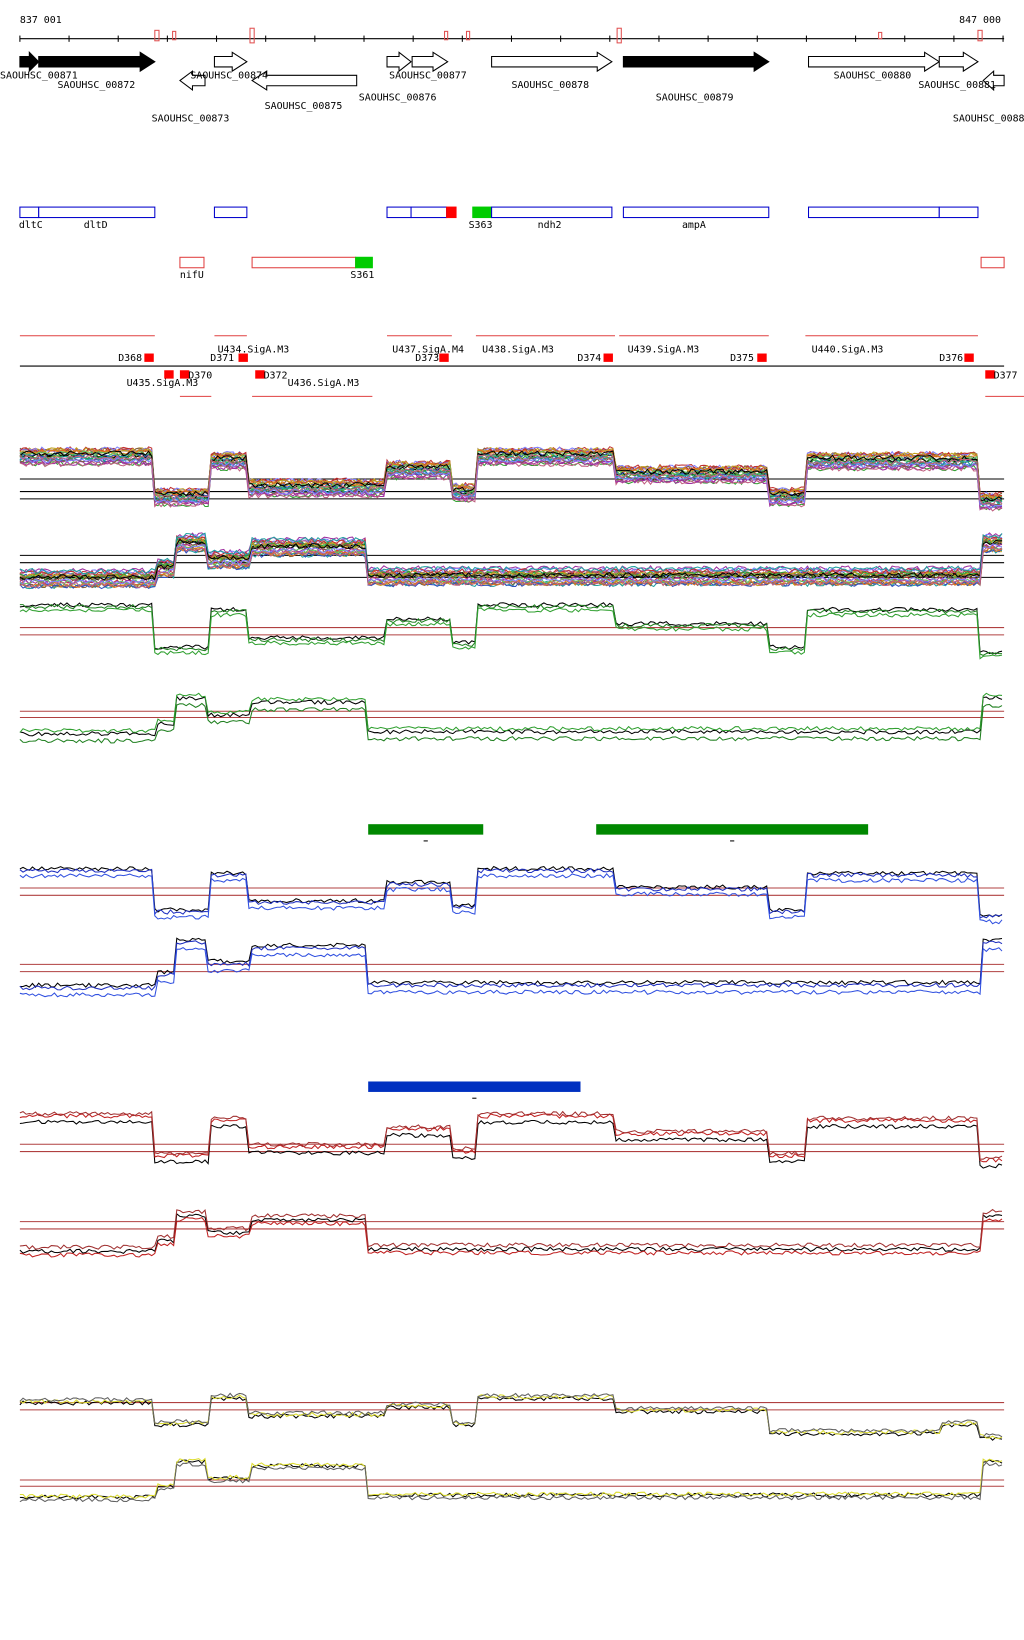 This screenshot has height=1640, width=1024. Describe the element at coordinates (742, 358) in the screenshot. I see `segment-label: D375` at that location.